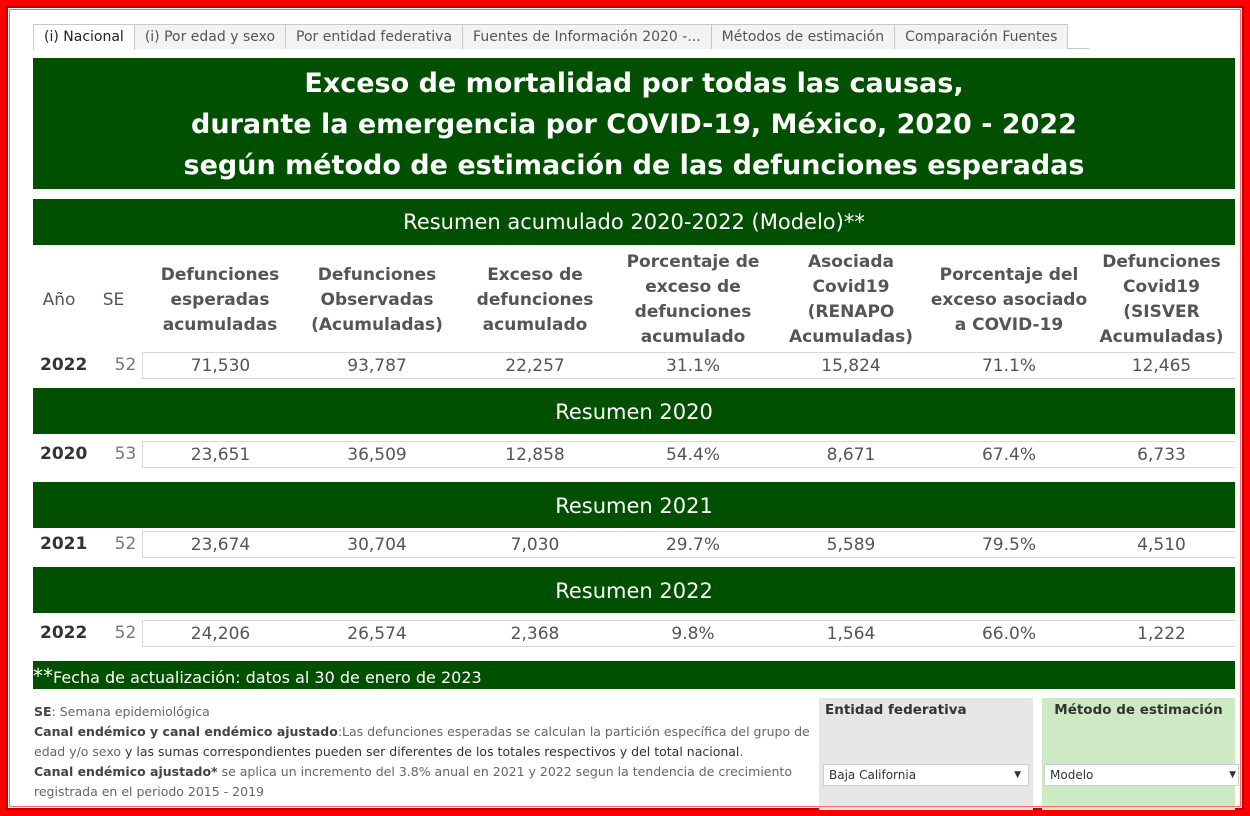  I want to click on heading-2020: Resumen 2020, so click(634, 411).